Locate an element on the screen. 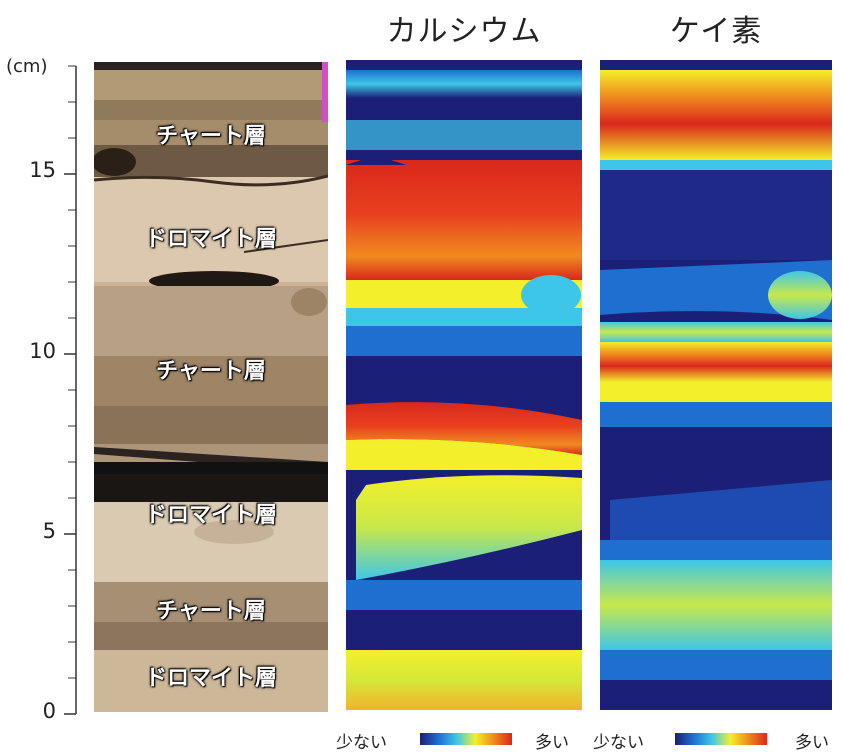  tick-label-10: 10 is located at coordinates (42, 351).